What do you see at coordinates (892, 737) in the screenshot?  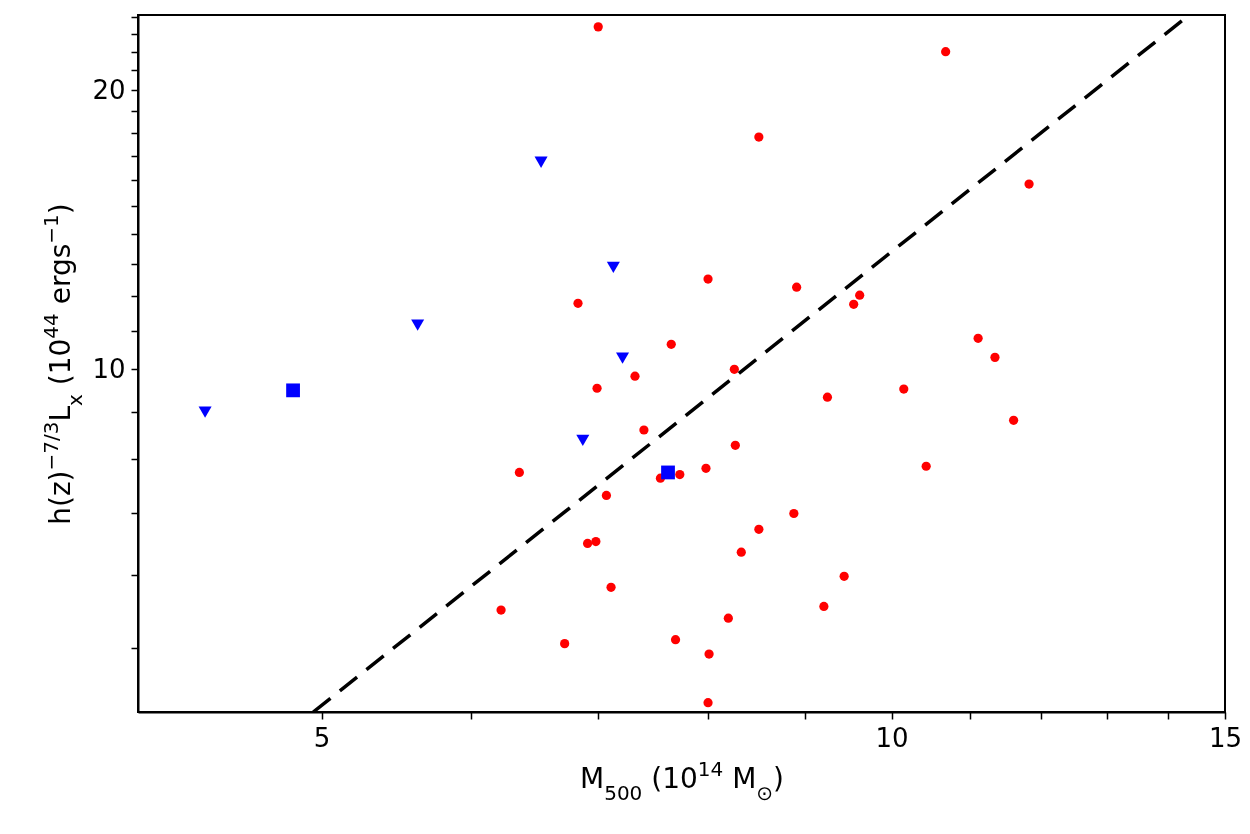 I see `x-tick-label: 10` at bounding box center [892, 737].